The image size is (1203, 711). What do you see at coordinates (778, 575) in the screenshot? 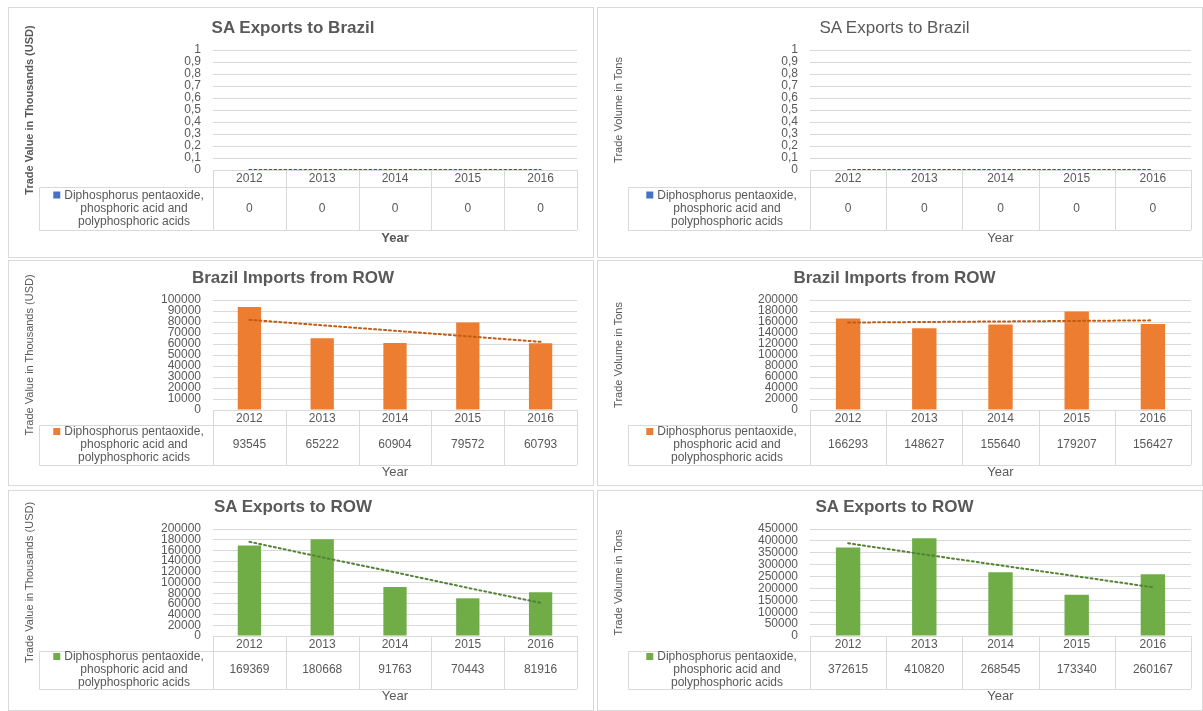
I see `y-tick-label: 250000` at bounding box center [778, 575].